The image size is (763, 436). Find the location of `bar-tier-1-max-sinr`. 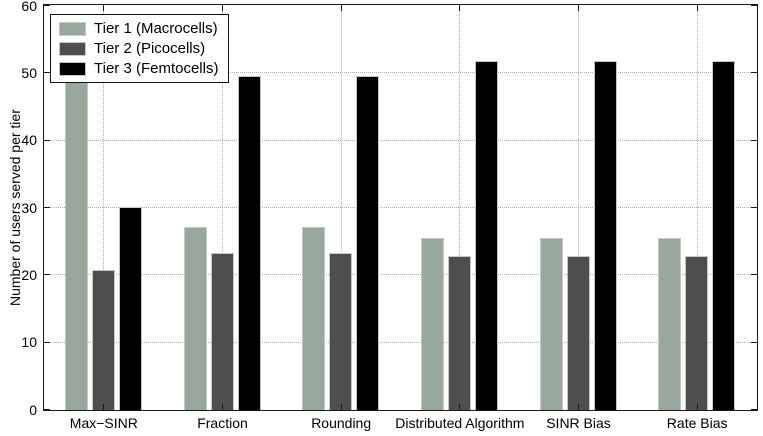

bar-tier-1-max-sinr is located at coordinates (76, 245).